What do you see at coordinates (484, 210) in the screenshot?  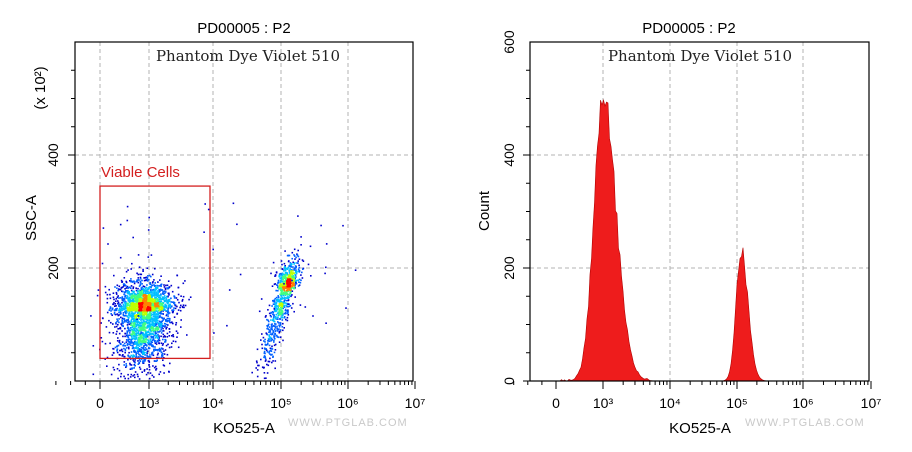 I see `histogram-y-axis-label: Count` at bounding box center [484, 210].